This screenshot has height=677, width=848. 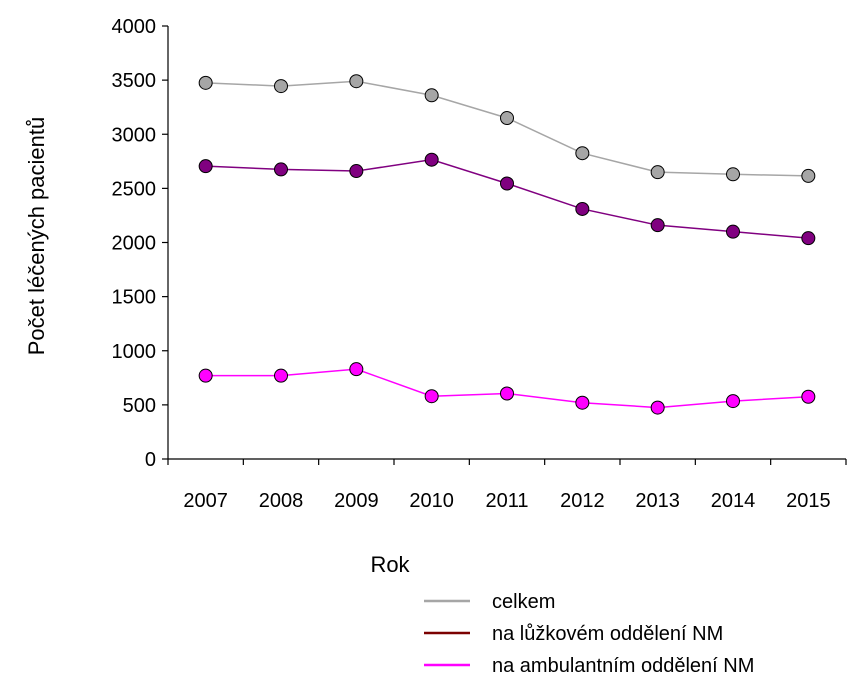 What do you see at coordinates (523, 602) in the screenshot?
I see `legend-label: celkem` at bounding box center [523, 602].